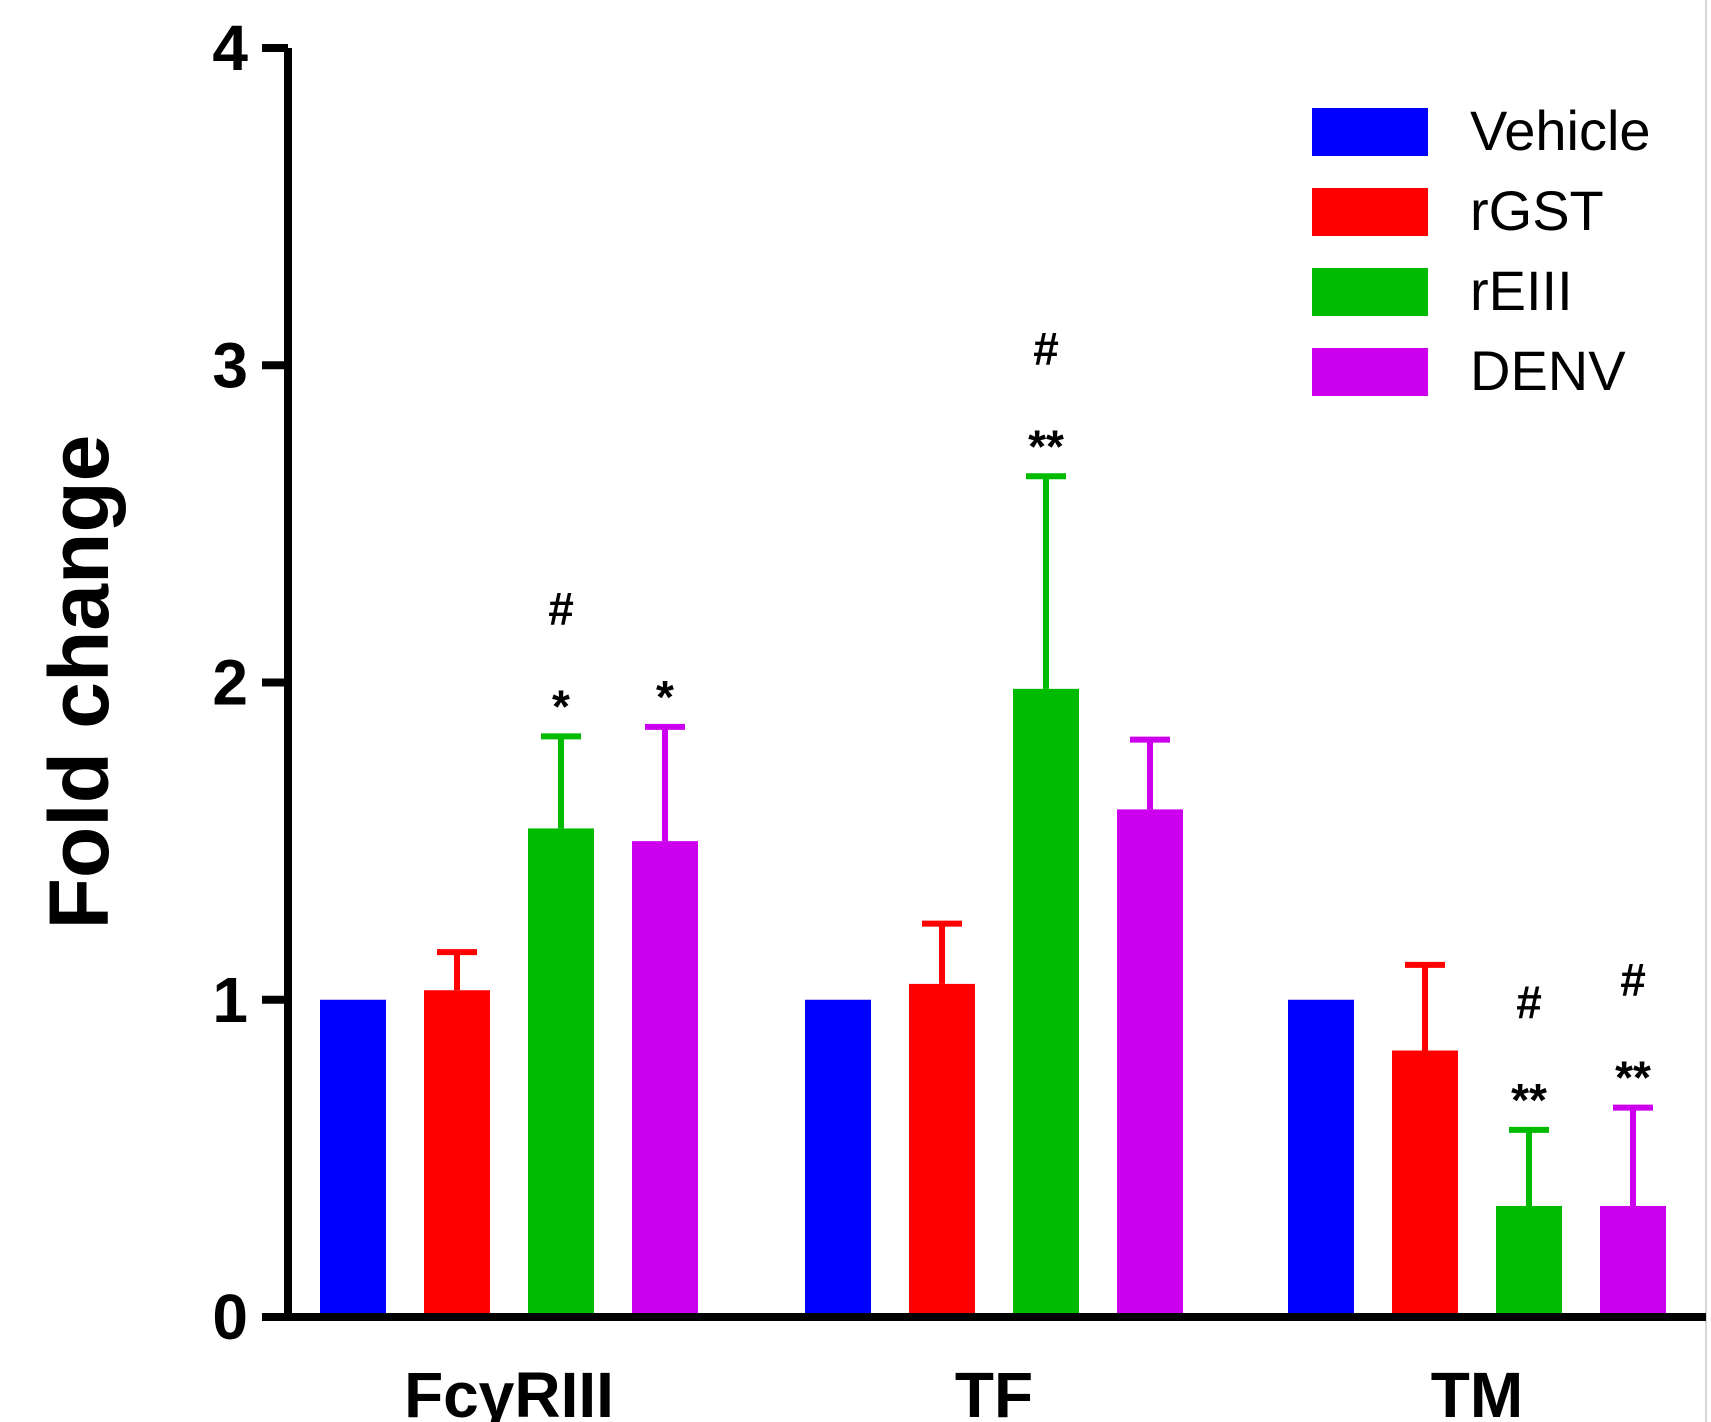 This screenshot has width=1711, height=1422. What do you see at coordinates (1481, 250) in the screenshot?
I see `legend: Vehicle rGST rEIII DENV` at bounding box center [1481, 250].